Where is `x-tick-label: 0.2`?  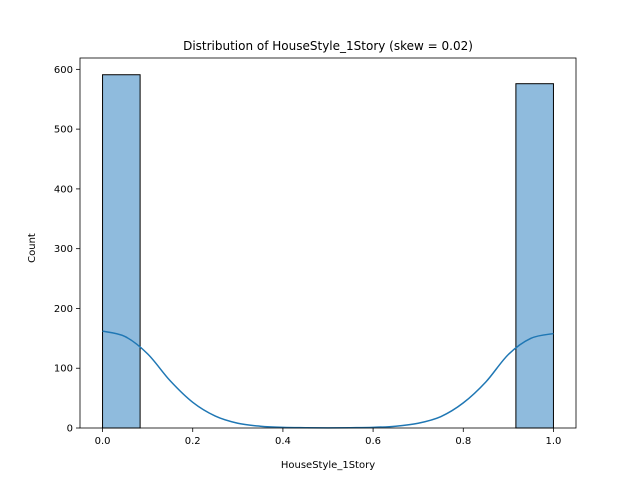
x-tick-label: 0.2 is located at coordinates (193, 441).